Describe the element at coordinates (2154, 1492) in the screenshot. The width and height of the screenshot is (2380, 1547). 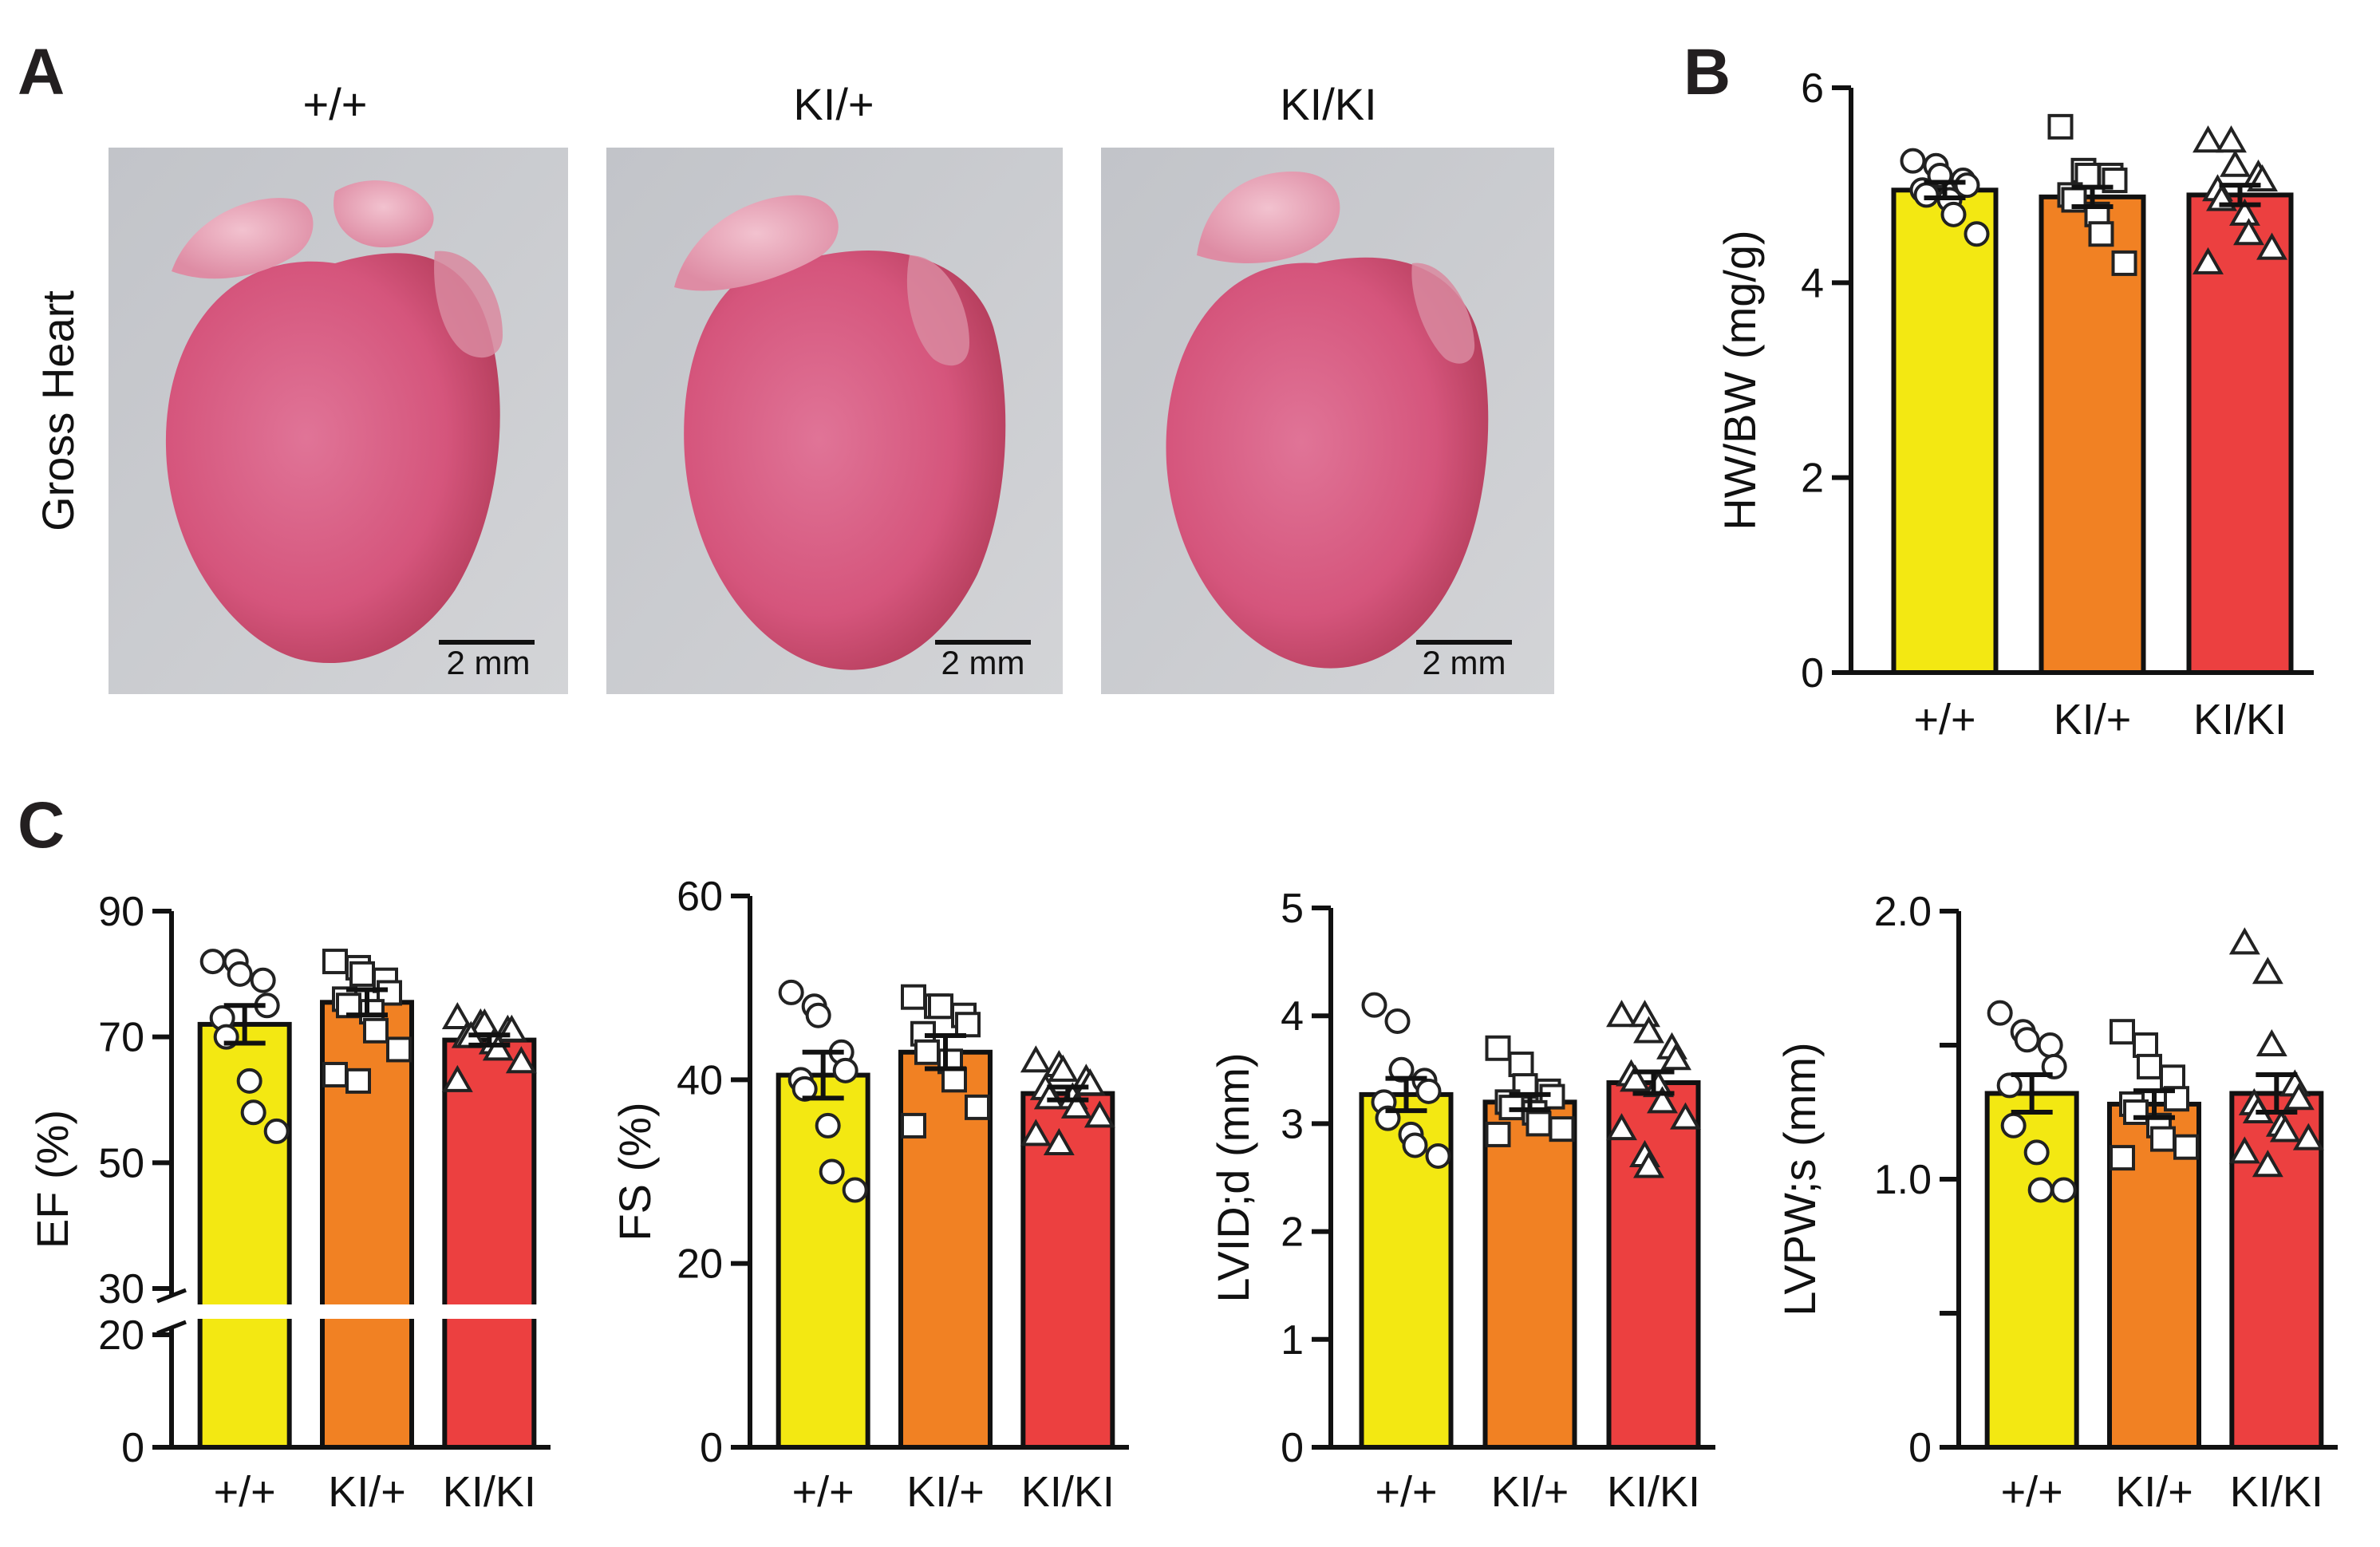
I see `x-category-label-lvpws-1: KI/+` at that location.